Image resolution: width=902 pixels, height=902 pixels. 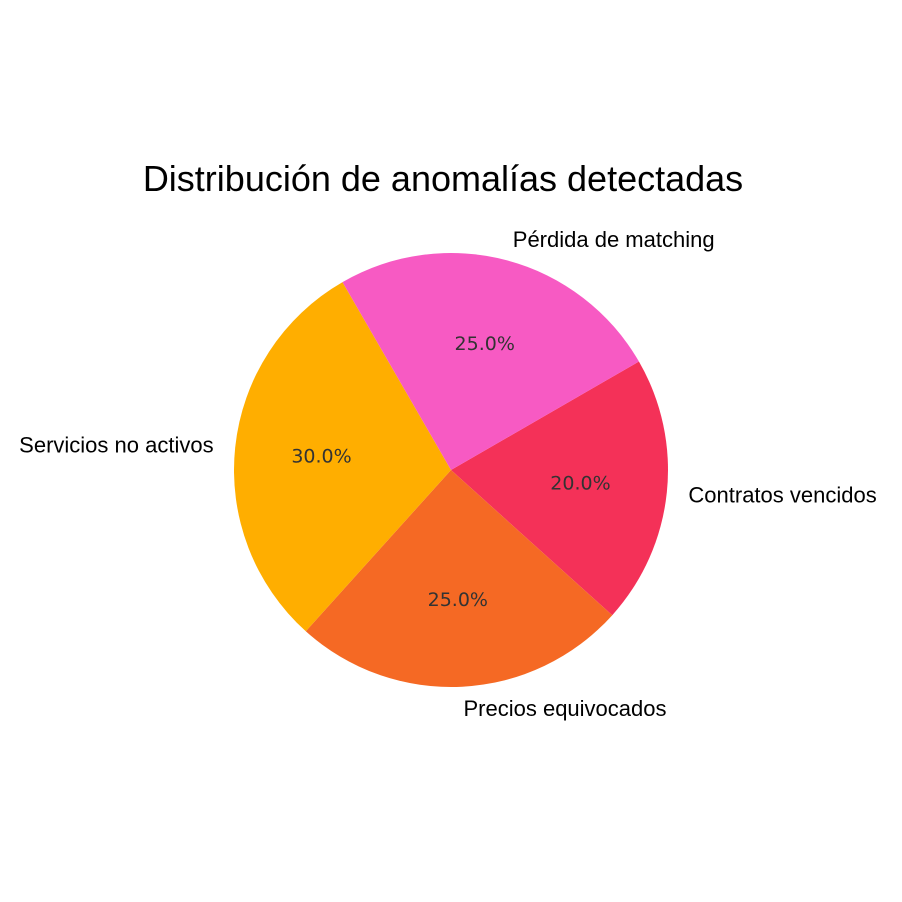 I want to click on pie-slice-contratos-vencidos, so click(x=559, y=488).